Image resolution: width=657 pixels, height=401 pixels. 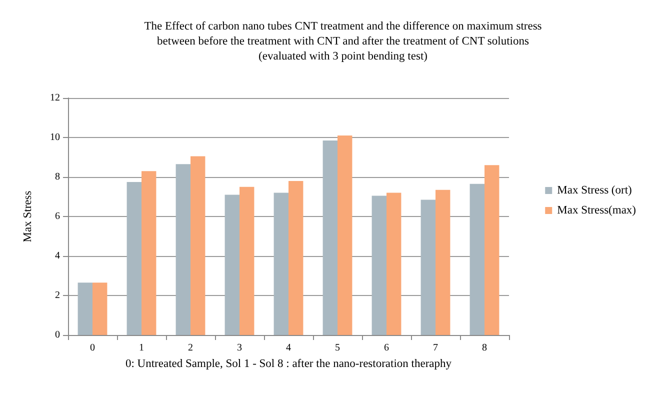 I want to click on y-axis-title: Max Stress, so click(x=28, y=216).